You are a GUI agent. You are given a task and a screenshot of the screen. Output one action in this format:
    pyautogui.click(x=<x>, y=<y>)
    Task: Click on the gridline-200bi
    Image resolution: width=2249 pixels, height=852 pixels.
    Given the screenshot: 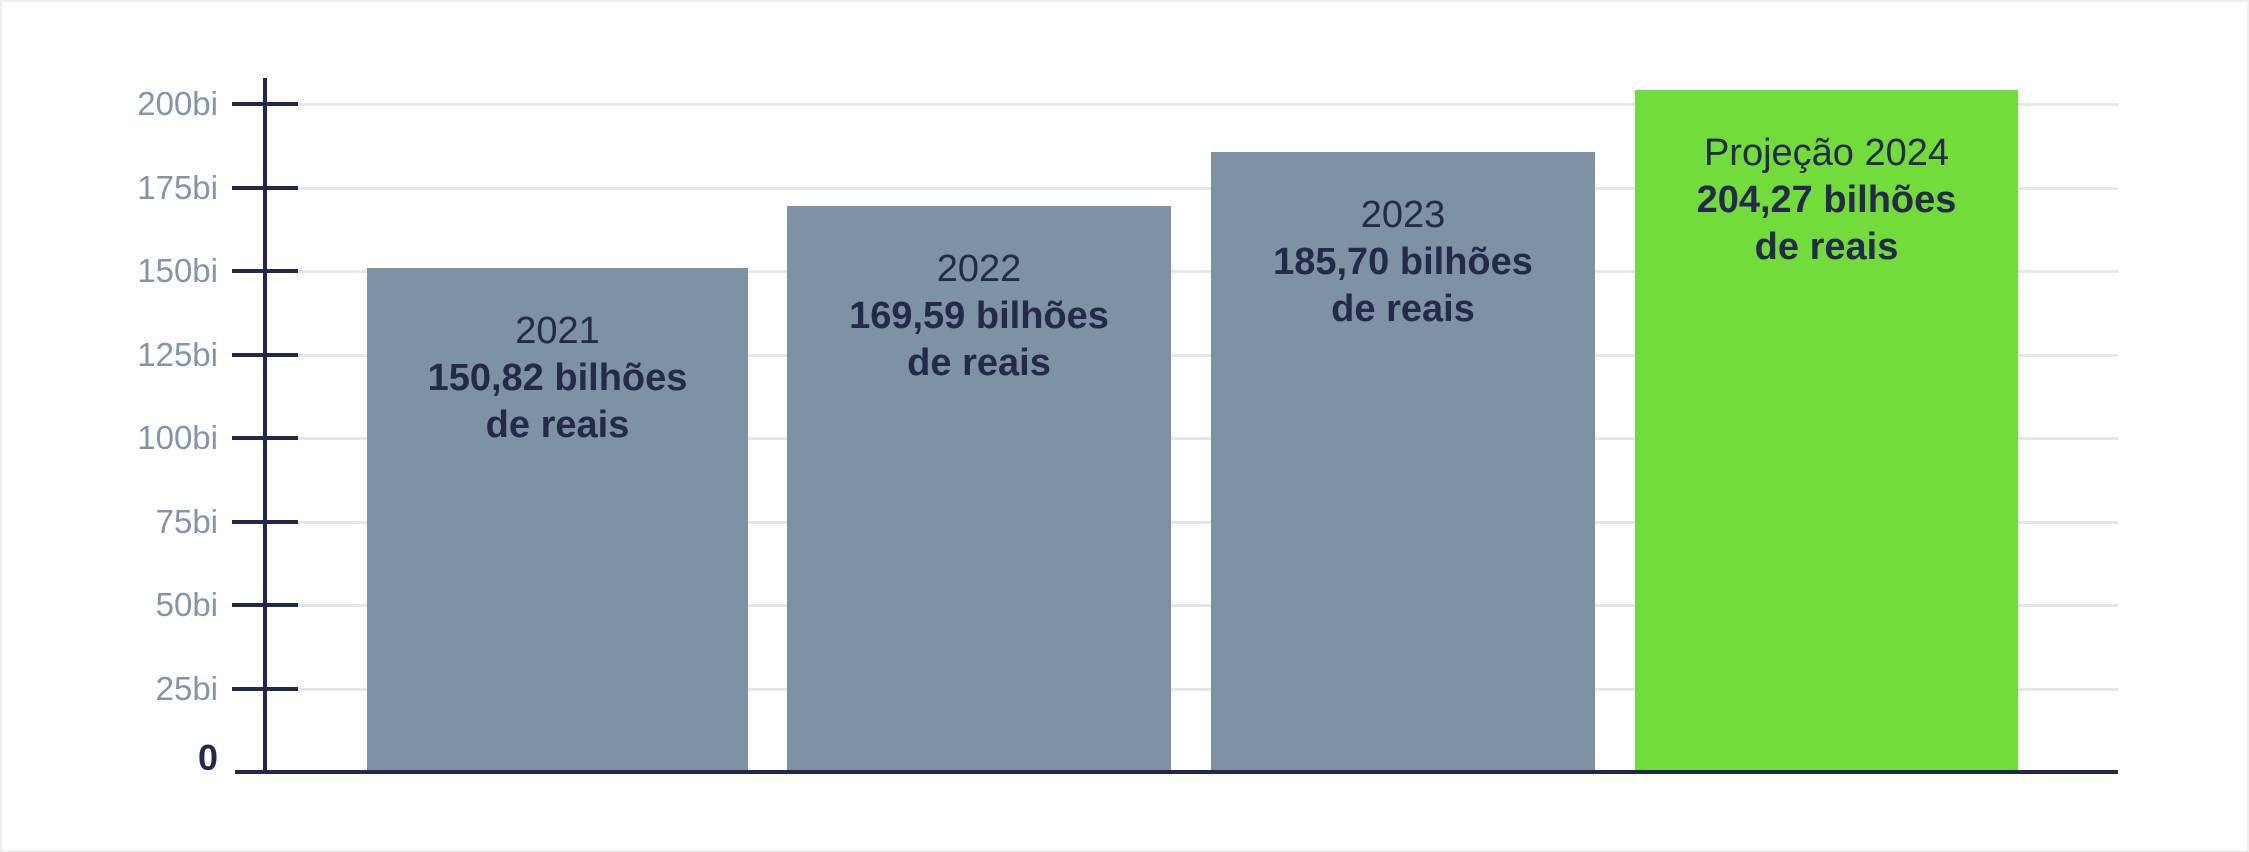 What is the action you would take?
    pyautogui.click(x=1208, y=104)
    